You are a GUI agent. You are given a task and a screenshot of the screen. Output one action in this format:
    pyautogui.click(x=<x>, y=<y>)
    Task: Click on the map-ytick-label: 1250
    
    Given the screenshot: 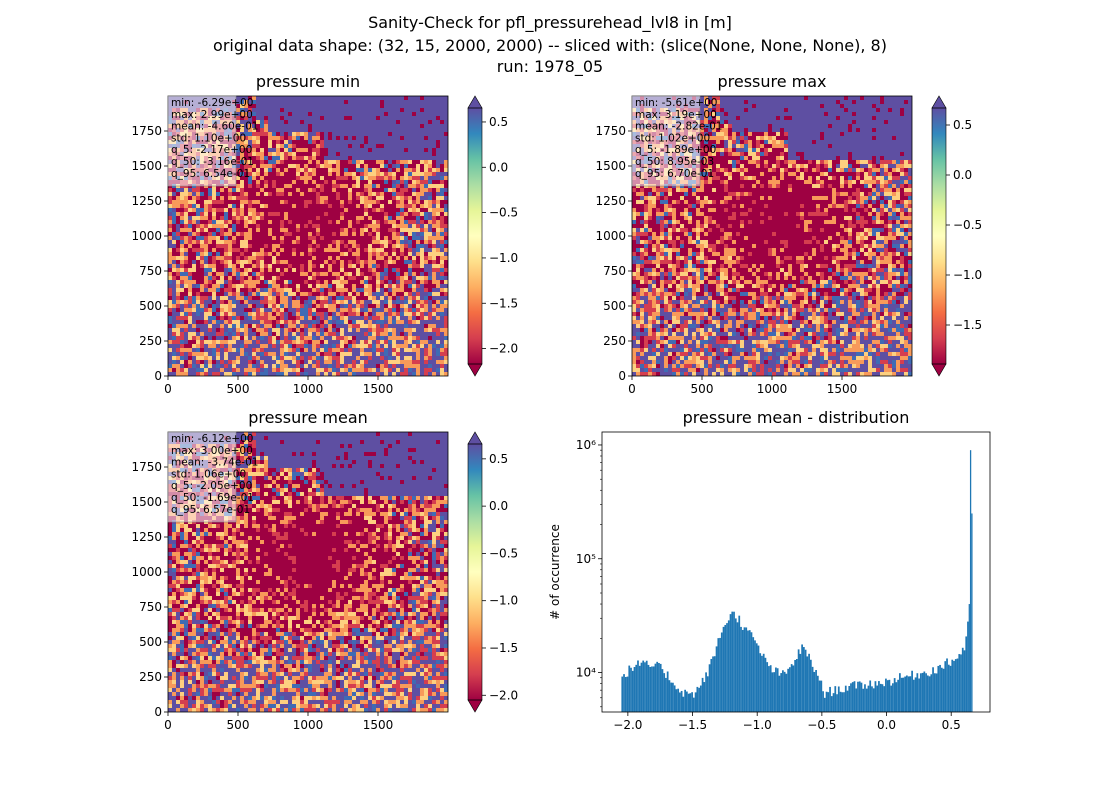 What is the action you would take?
    pyautogui.click(x=610, y=201)
    